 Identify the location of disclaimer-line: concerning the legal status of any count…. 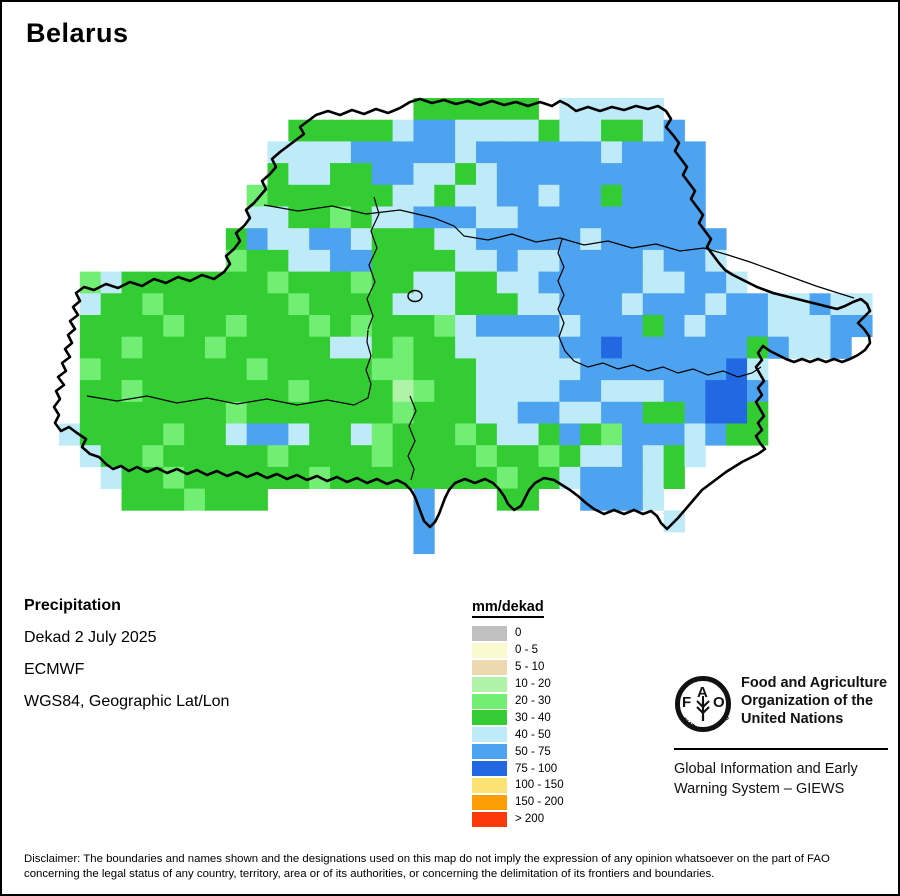
(369, 873).